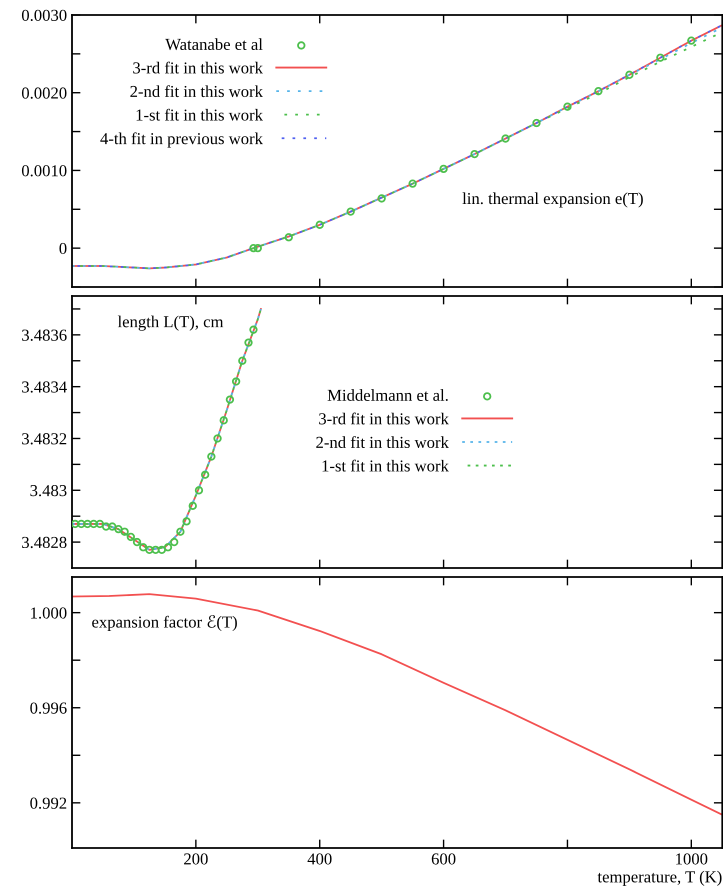 The width and height of the screenshot is (723, 888). Describe the element at coordinates (444, 859) in the screenshot. I see `x-tick-label: 600` at that location.